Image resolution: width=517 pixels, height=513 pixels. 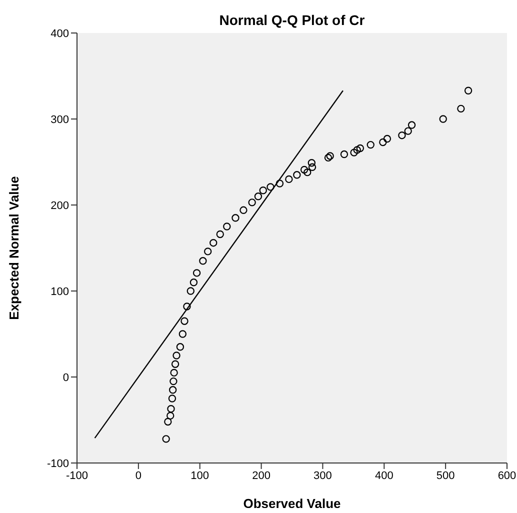 What do you see at coordinates (59, 34) in the screenshot?
I see `y-tick-label: 400` at bounding box center [59, 34].